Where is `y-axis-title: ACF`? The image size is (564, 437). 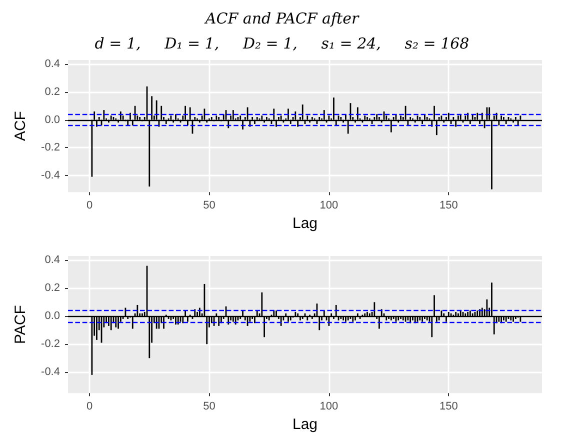 y-axis-title: ACF is located at coordinates (20, 126).